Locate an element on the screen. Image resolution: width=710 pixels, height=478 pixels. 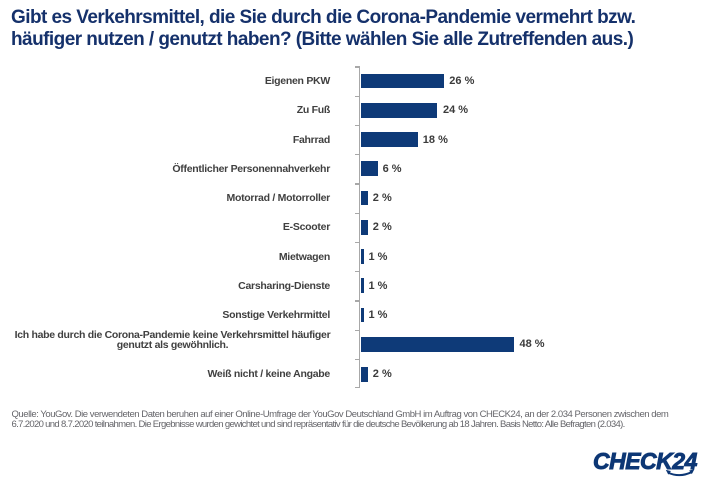
svg-text: CHECK24 is located at coordinates (645, 461).